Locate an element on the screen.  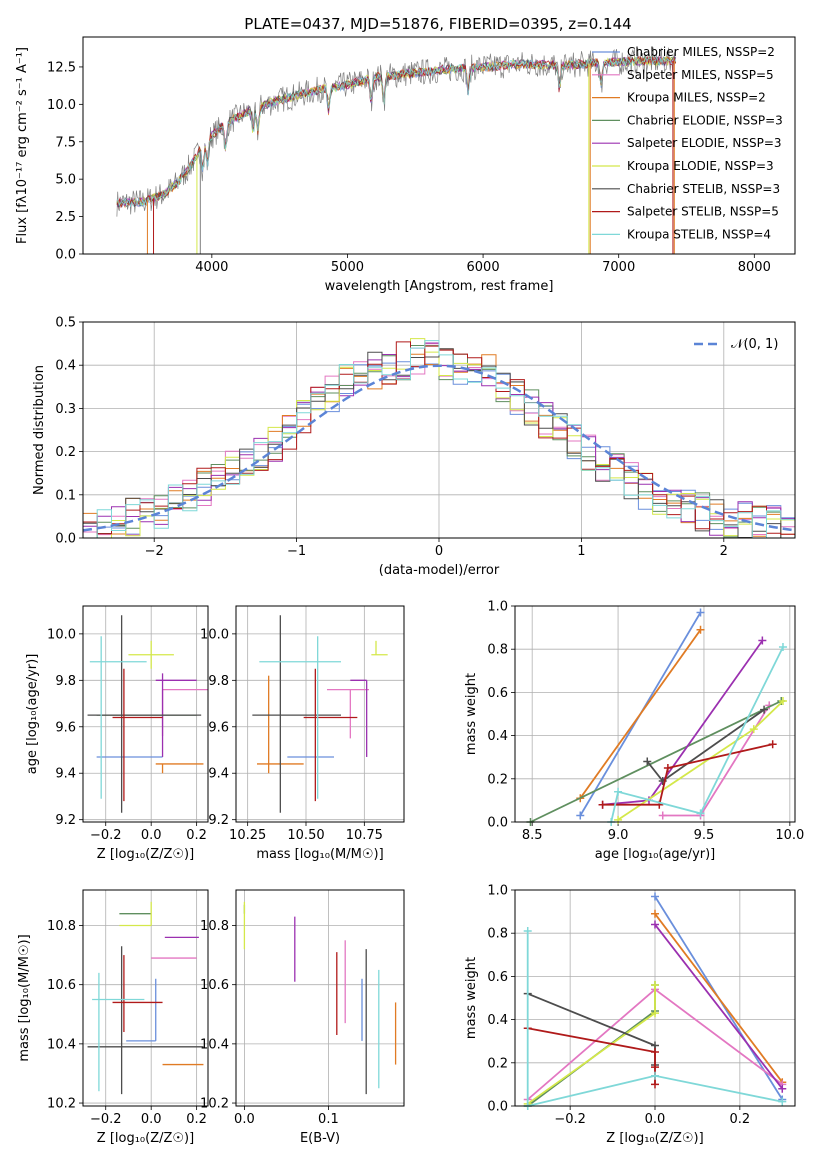
x-tick-label: 8.5 is located at coordinates (532, 835).